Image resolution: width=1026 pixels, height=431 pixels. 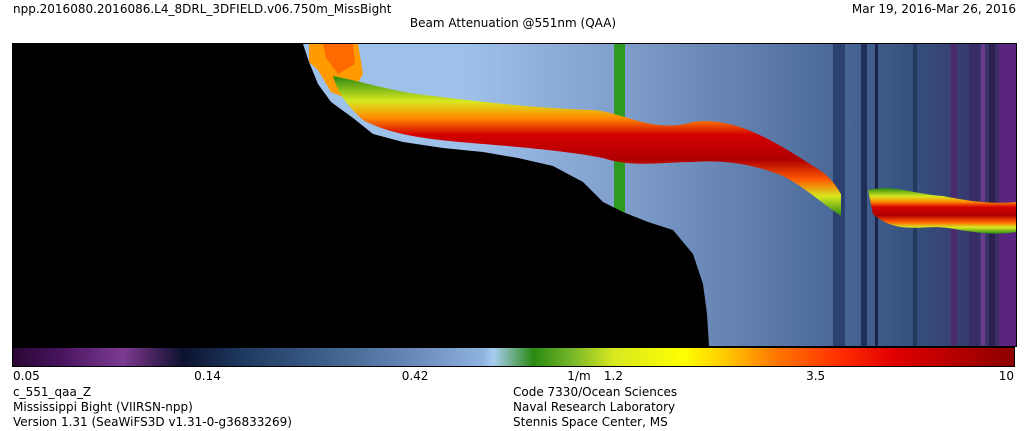 What do you see at coordinates (415, 376) in the screenshot?
I see `colorbar-tick-label: 0.42` at bounding box center [415, 376].